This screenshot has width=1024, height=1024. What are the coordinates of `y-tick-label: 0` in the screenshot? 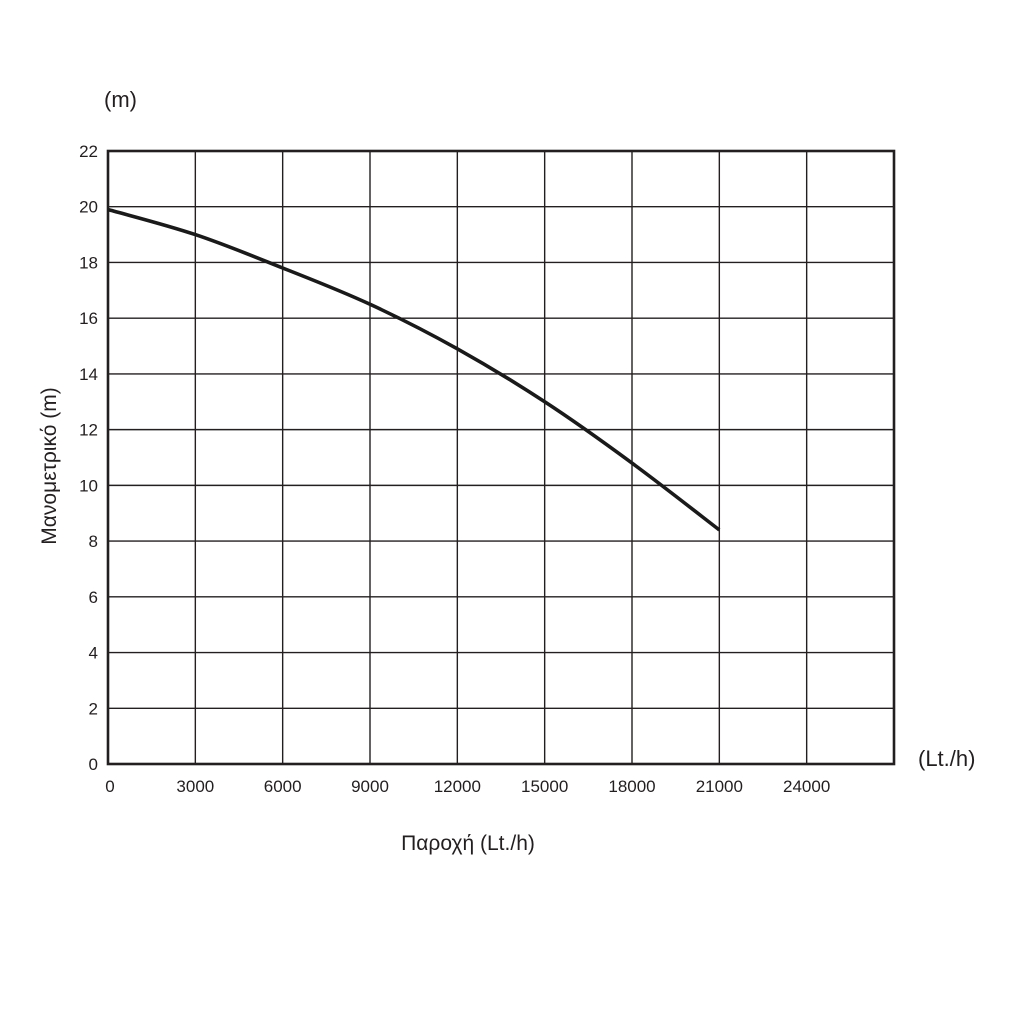 It's located at (93, 764).